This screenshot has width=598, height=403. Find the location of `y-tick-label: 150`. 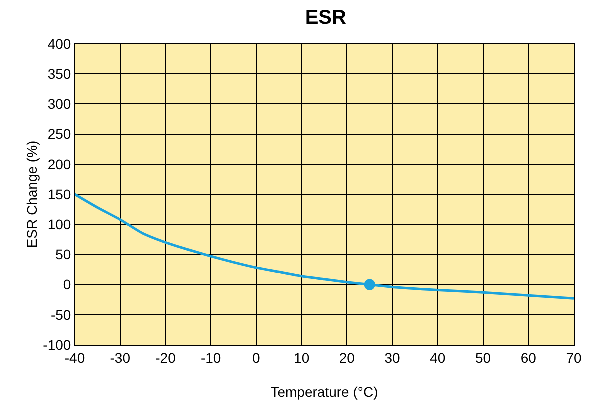

y-tick-label: 150 is located at coordinates (60, 194).